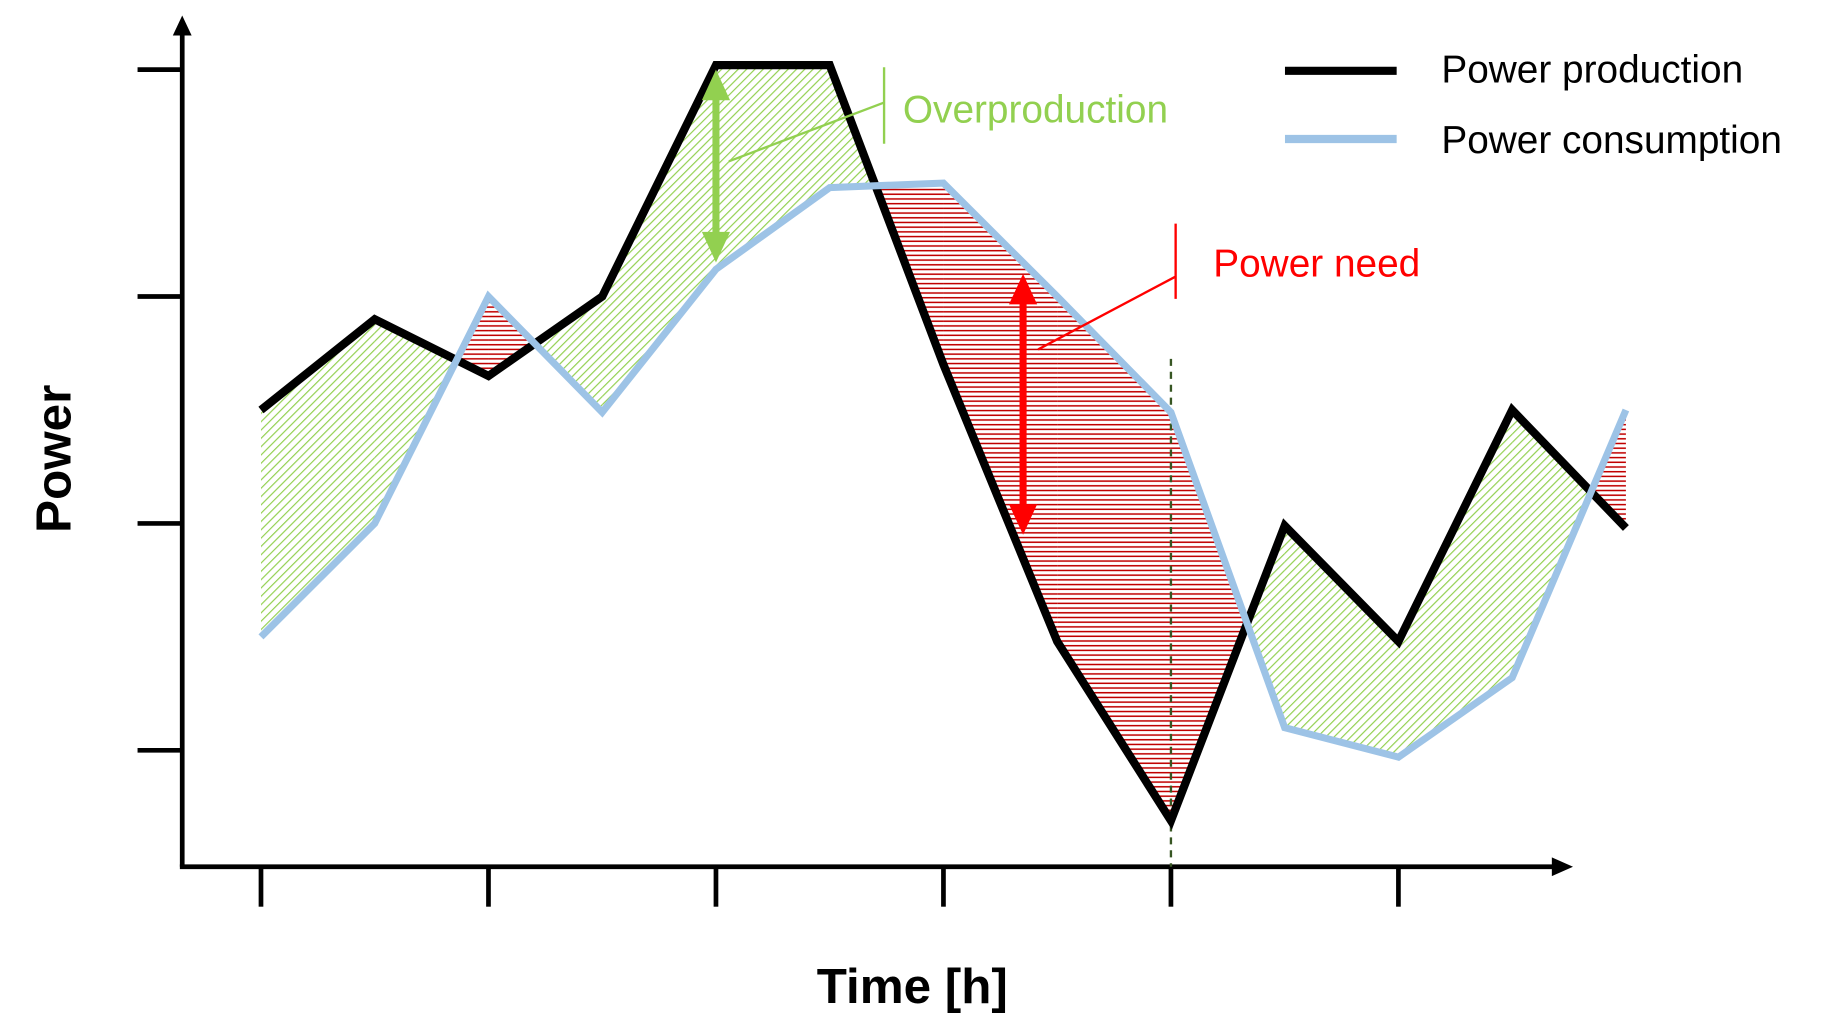 The width and height of the screenshot is (1834, 1021). Describe the element at coordinates (1562, 867) in the screenshot. I see `x-axis-arrow` at that location.